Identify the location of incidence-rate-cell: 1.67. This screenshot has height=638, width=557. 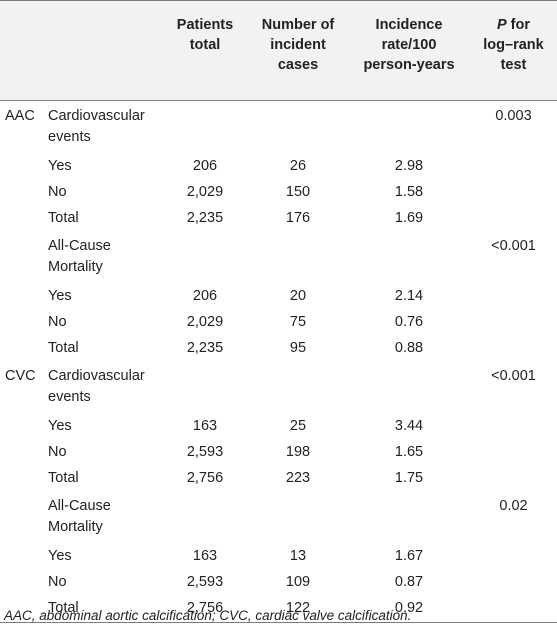
(409, 555).